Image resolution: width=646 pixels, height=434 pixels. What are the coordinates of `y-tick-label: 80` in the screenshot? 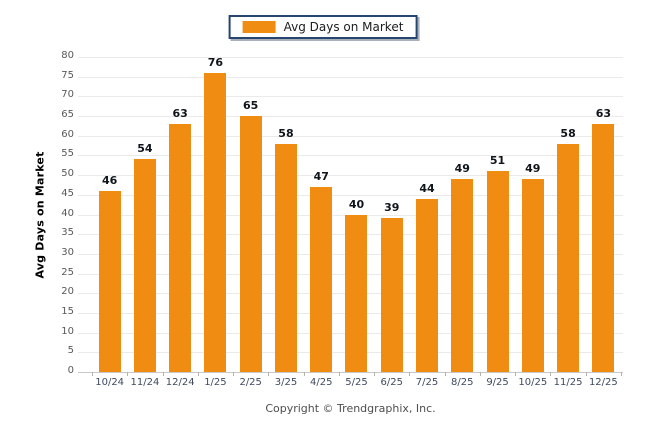 It's located at (67, 55).